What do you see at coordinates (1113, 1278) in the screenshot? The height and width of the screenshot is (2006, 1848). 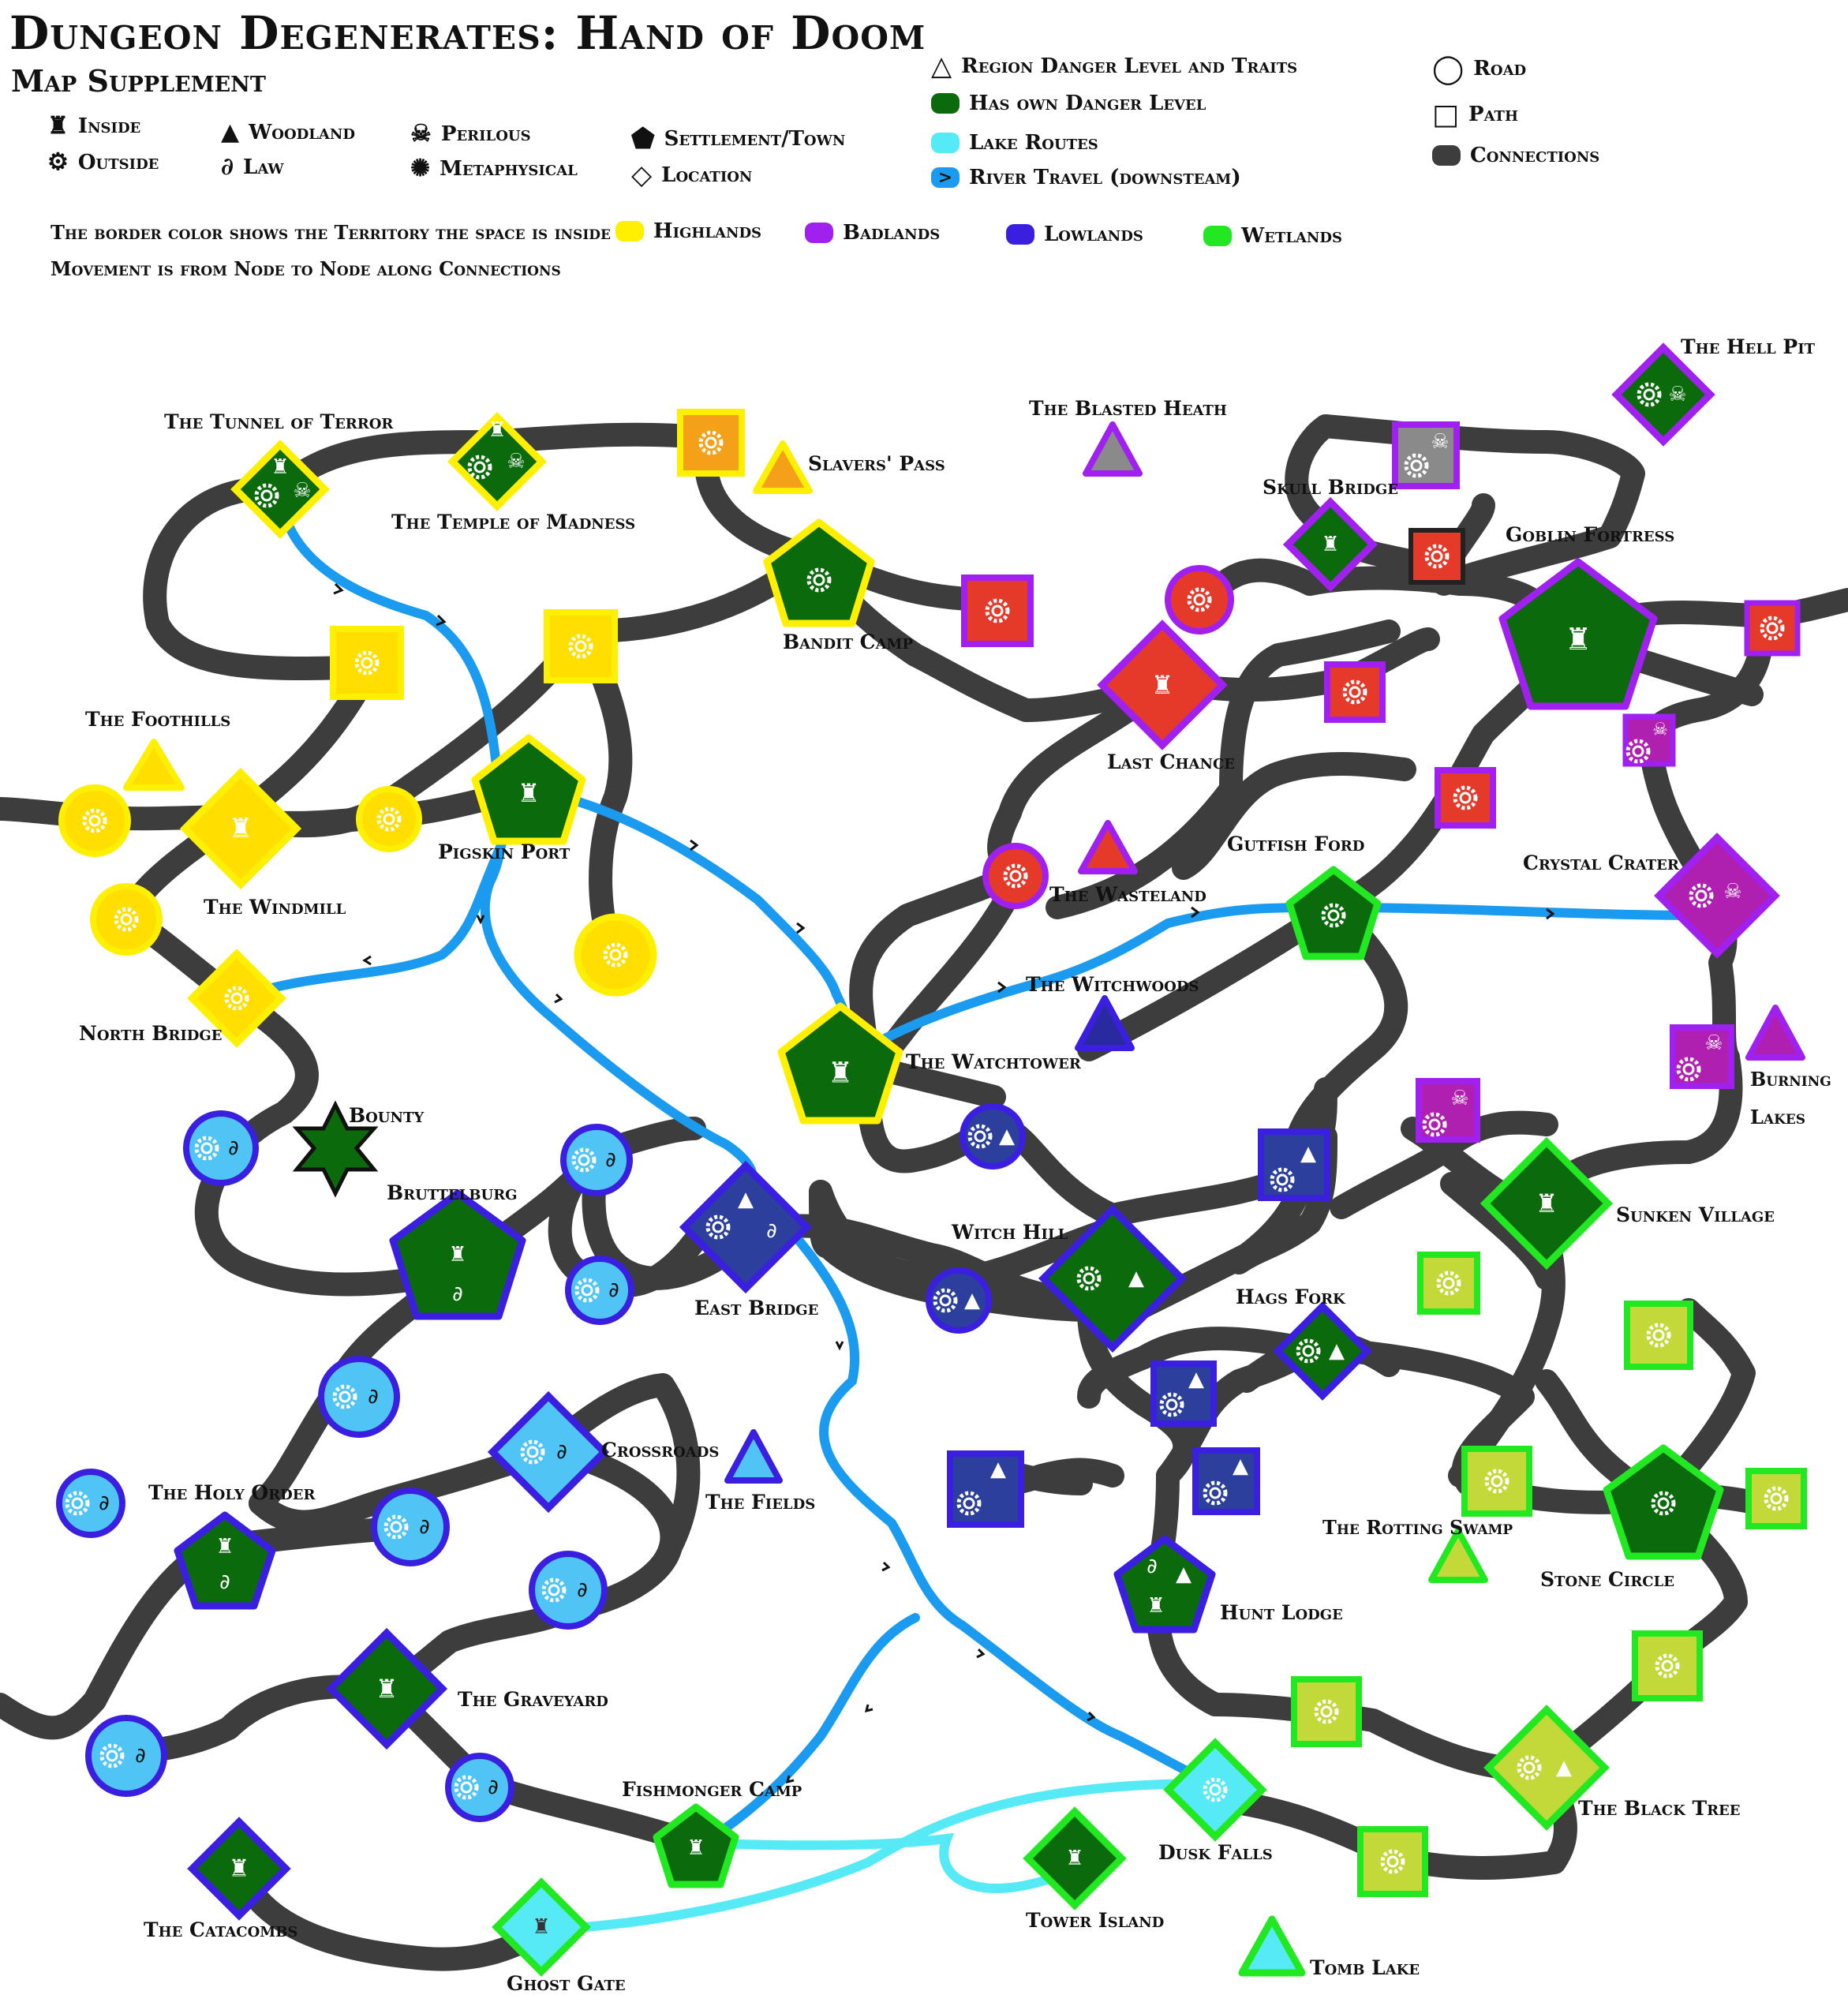 I see `witch-hill-node: ▲` at bounding box center [1113, 1278].